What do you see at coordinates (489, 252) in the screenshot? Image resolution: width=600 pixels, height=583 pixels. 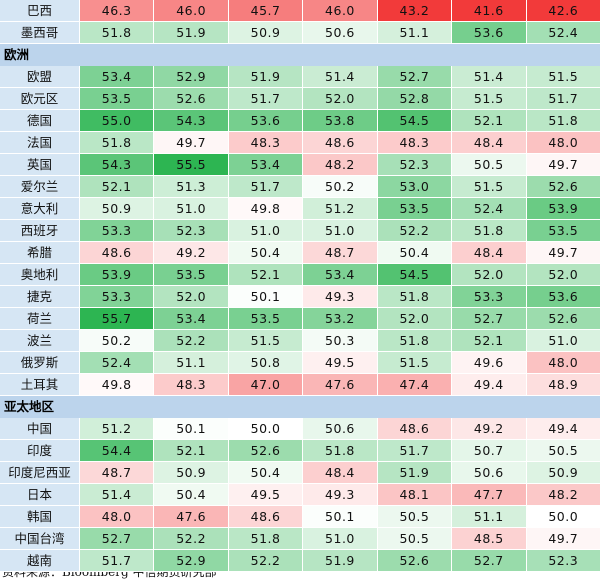 I see `heatmap-cell: 48.4` at bounding box center [489, 252].